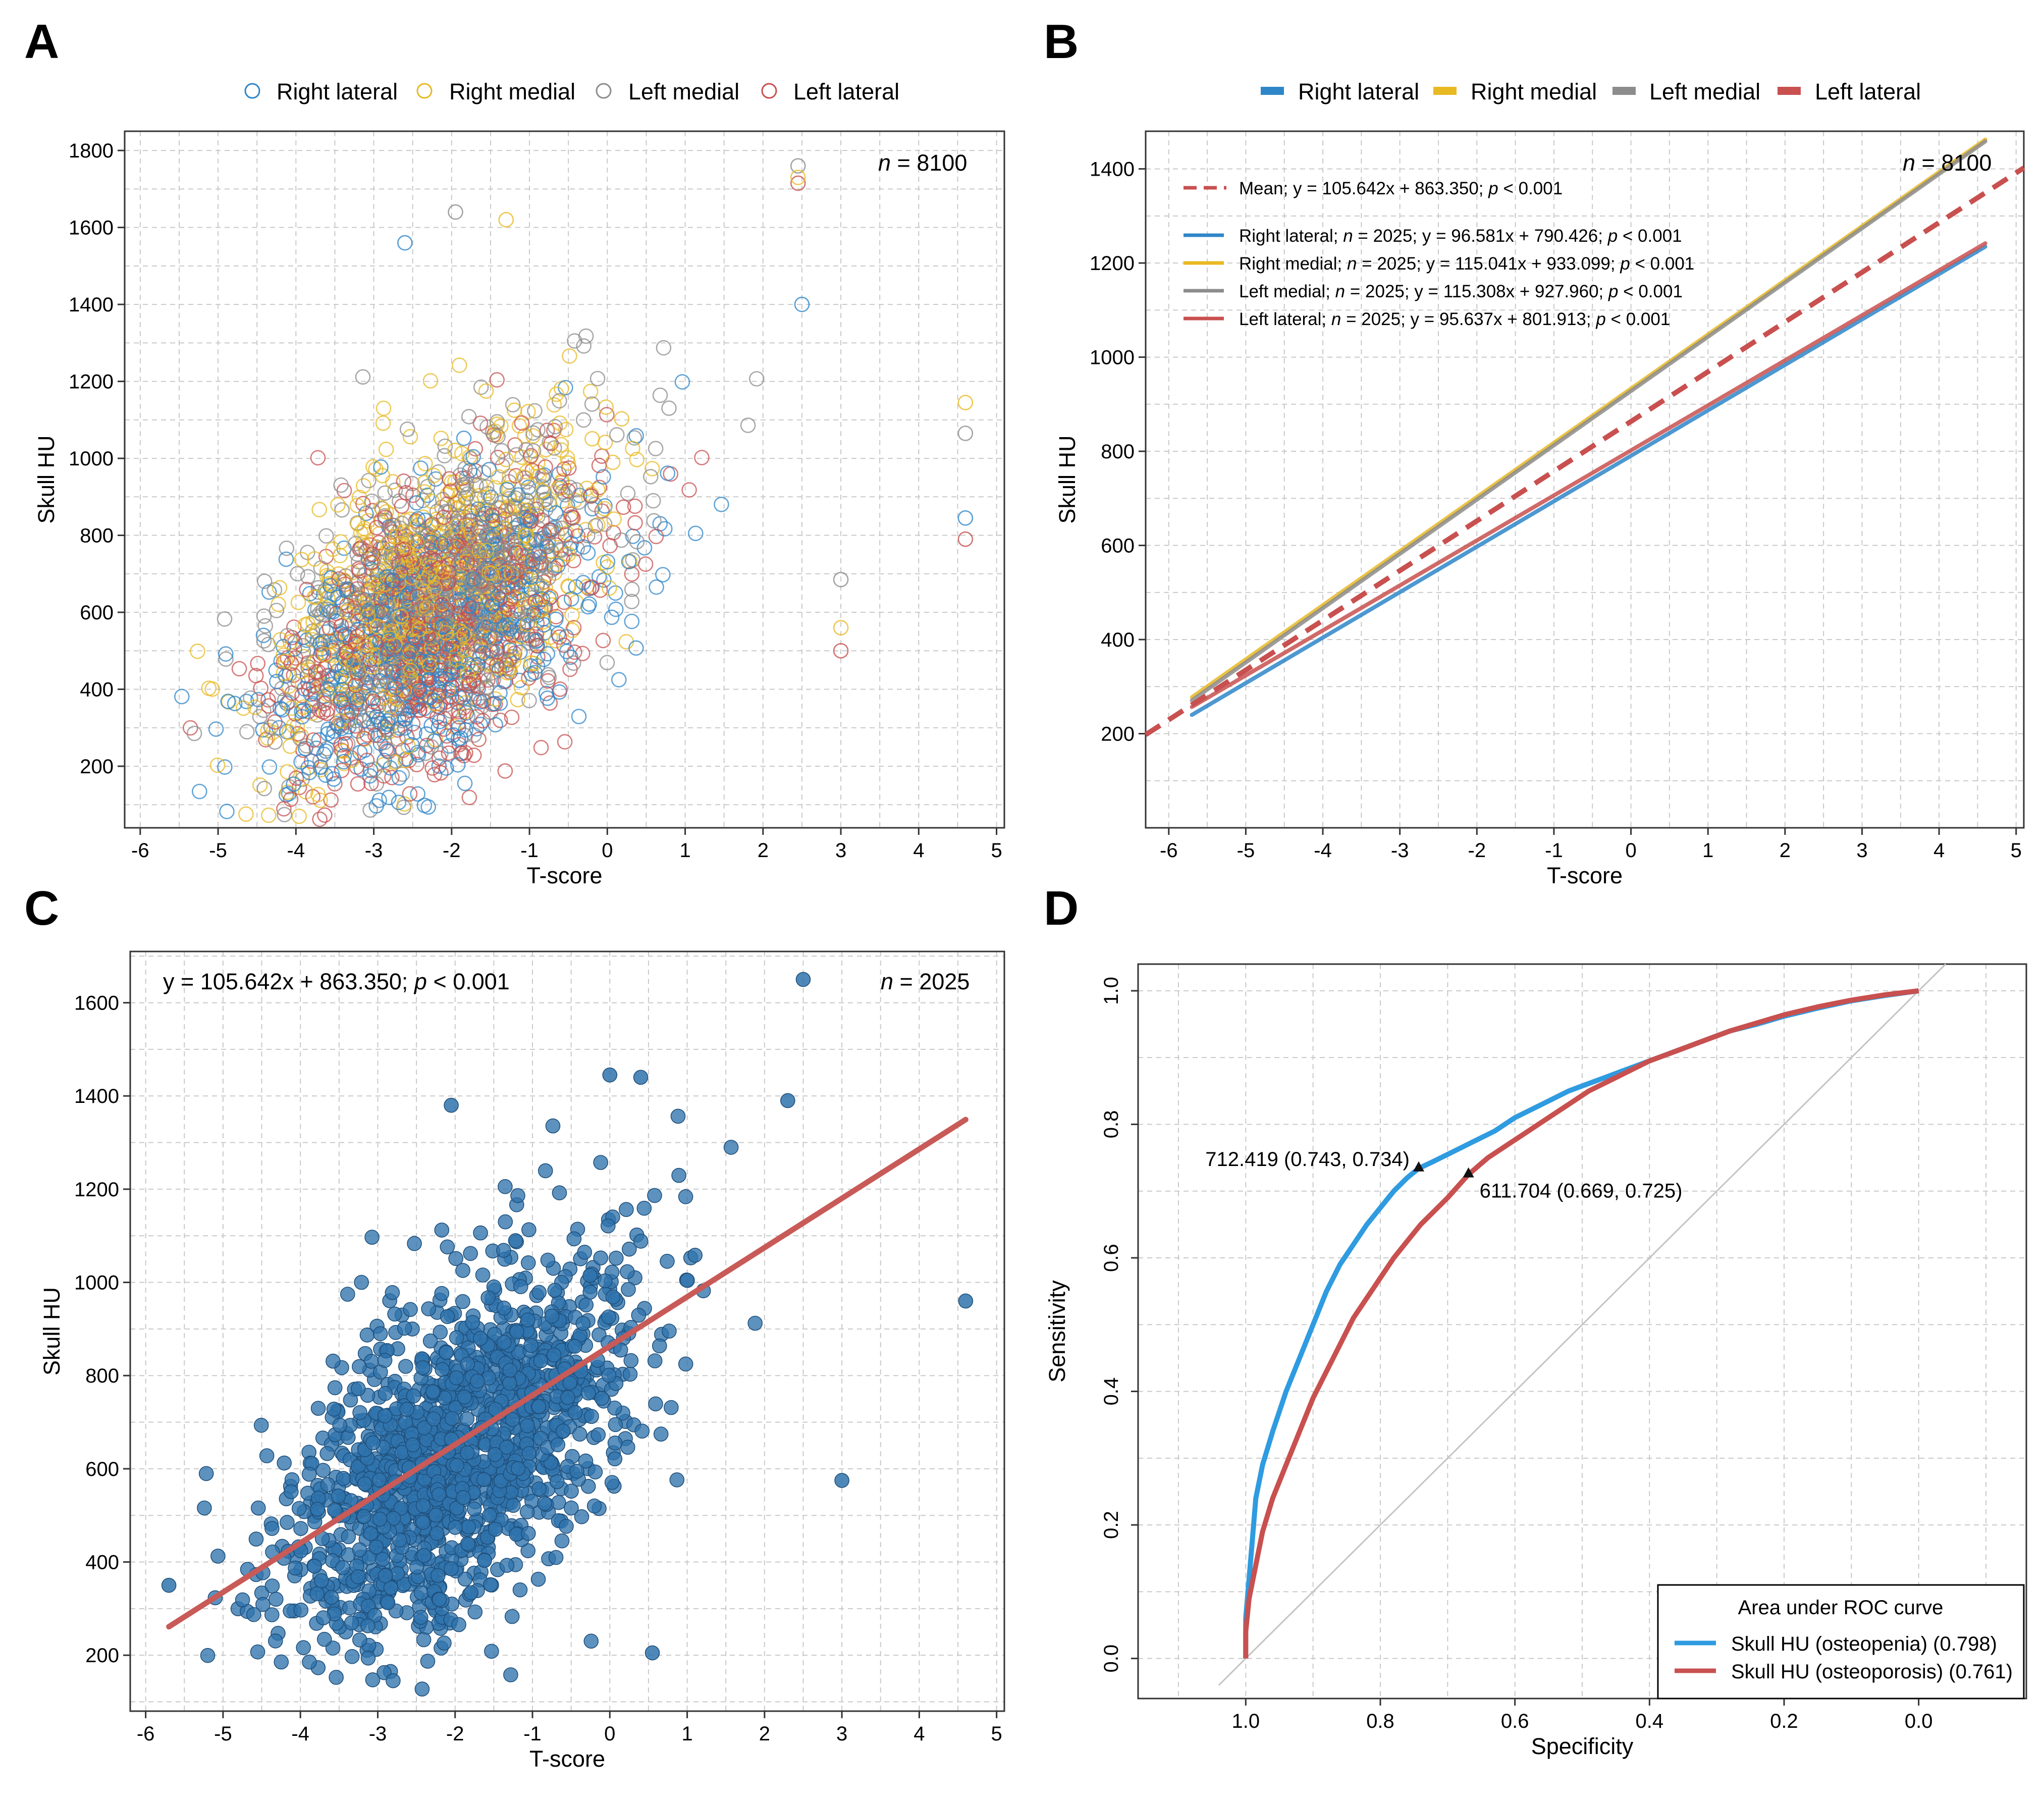 This screenshot has width=2044, height=1802. I want to click on panel-a-xtick-label: -5, so click(218, 850).